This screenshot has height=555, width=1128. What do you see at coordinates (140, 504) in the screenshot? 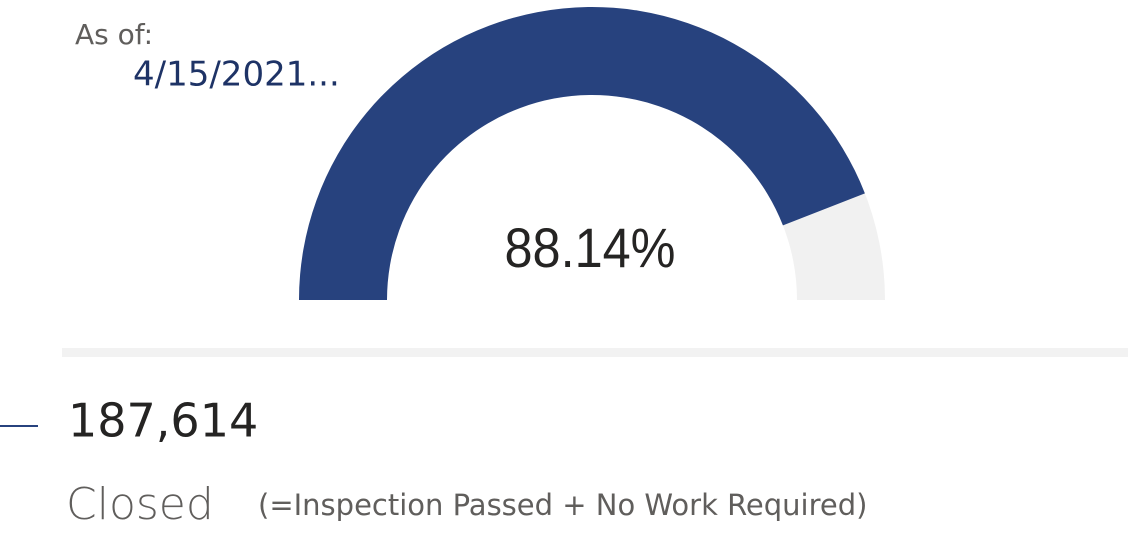
I see `card-label: Closed` at bounding box center [140, 504].